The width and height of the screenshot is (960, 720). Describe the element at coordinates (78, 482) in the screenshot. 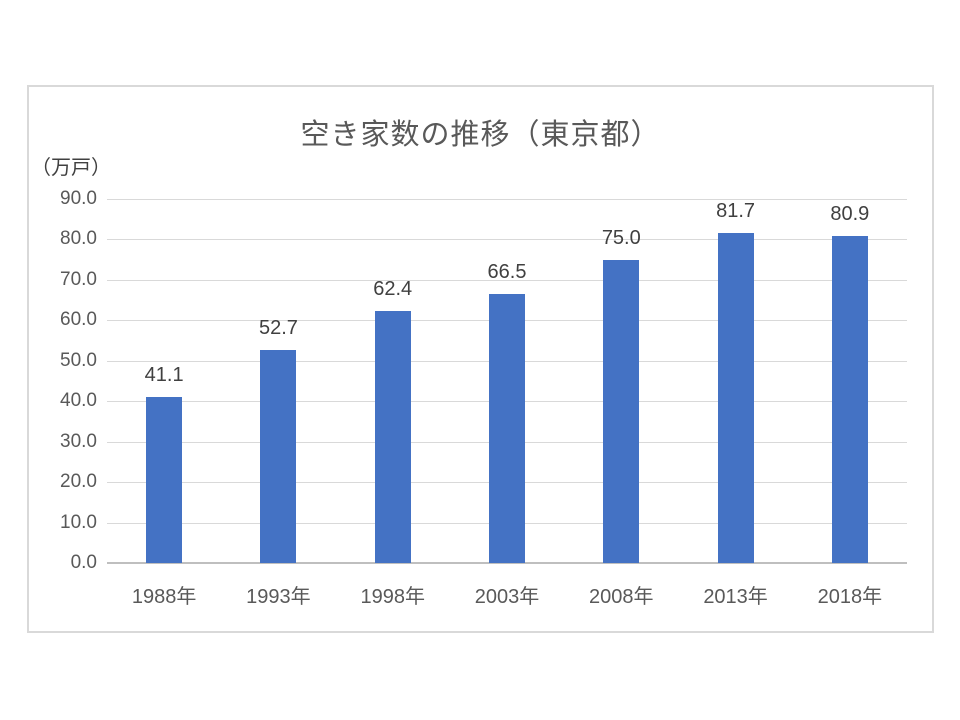

I see `y-axis-tick-label: 20.0` at that location.